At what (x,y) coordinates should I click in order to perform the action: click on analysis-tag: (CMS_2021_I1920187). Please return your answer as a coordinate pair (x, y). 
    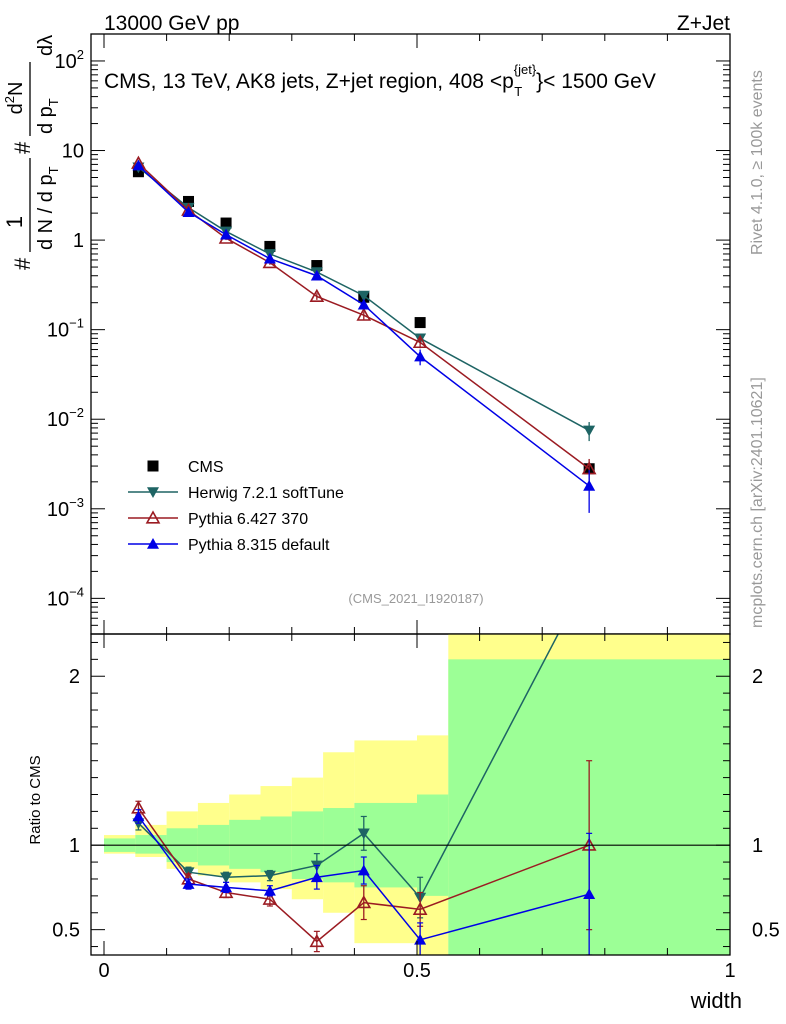
    Looking at the image, I should click on (415, 598).